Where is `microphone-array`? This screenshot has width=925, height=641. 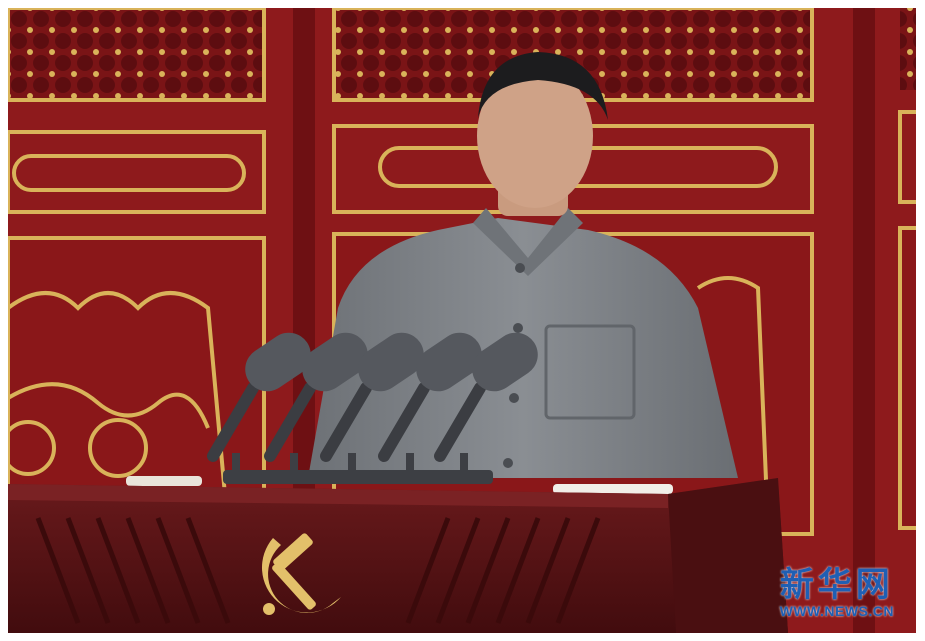
microphone-array is located at coordinates (372, 408).